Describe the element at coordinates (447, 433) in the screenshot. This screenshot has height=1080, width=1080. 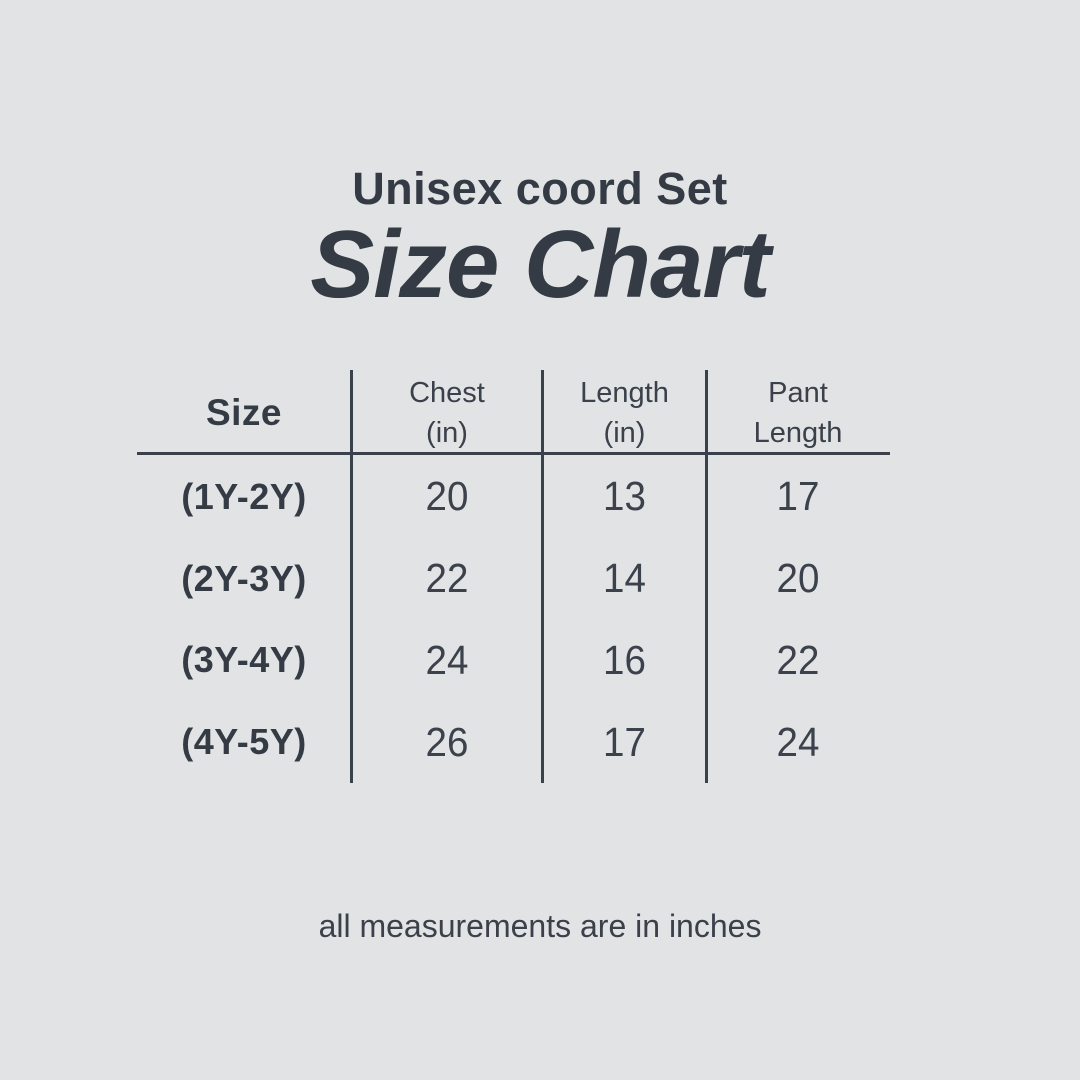
I see `column-header-chest-line2: (in)` at that location.